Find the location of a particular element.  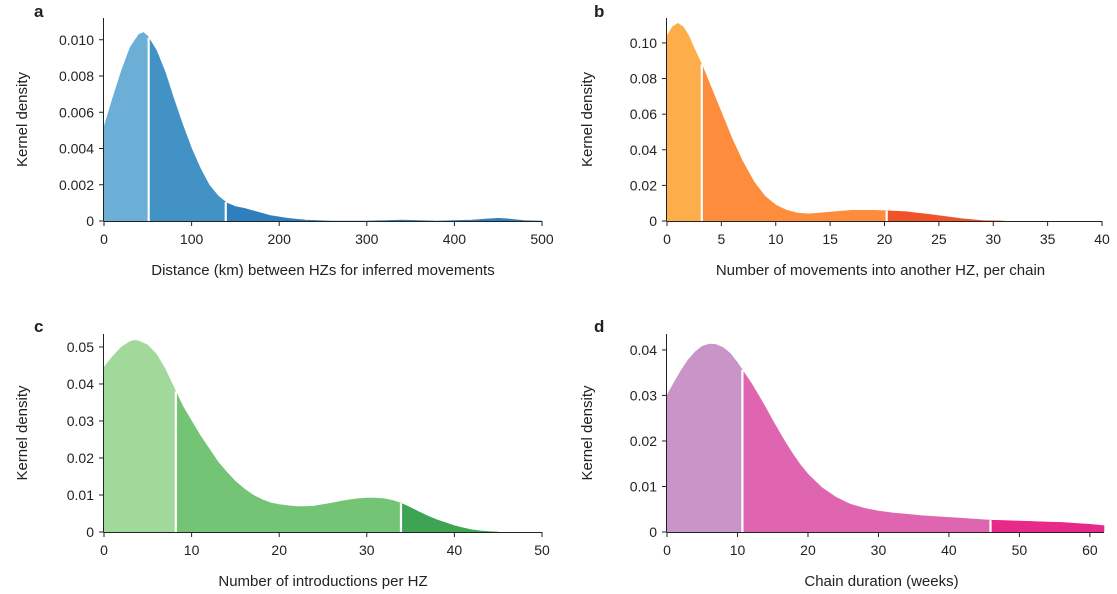

x-tick-label: 60 is located at coordinates (1090, 550).